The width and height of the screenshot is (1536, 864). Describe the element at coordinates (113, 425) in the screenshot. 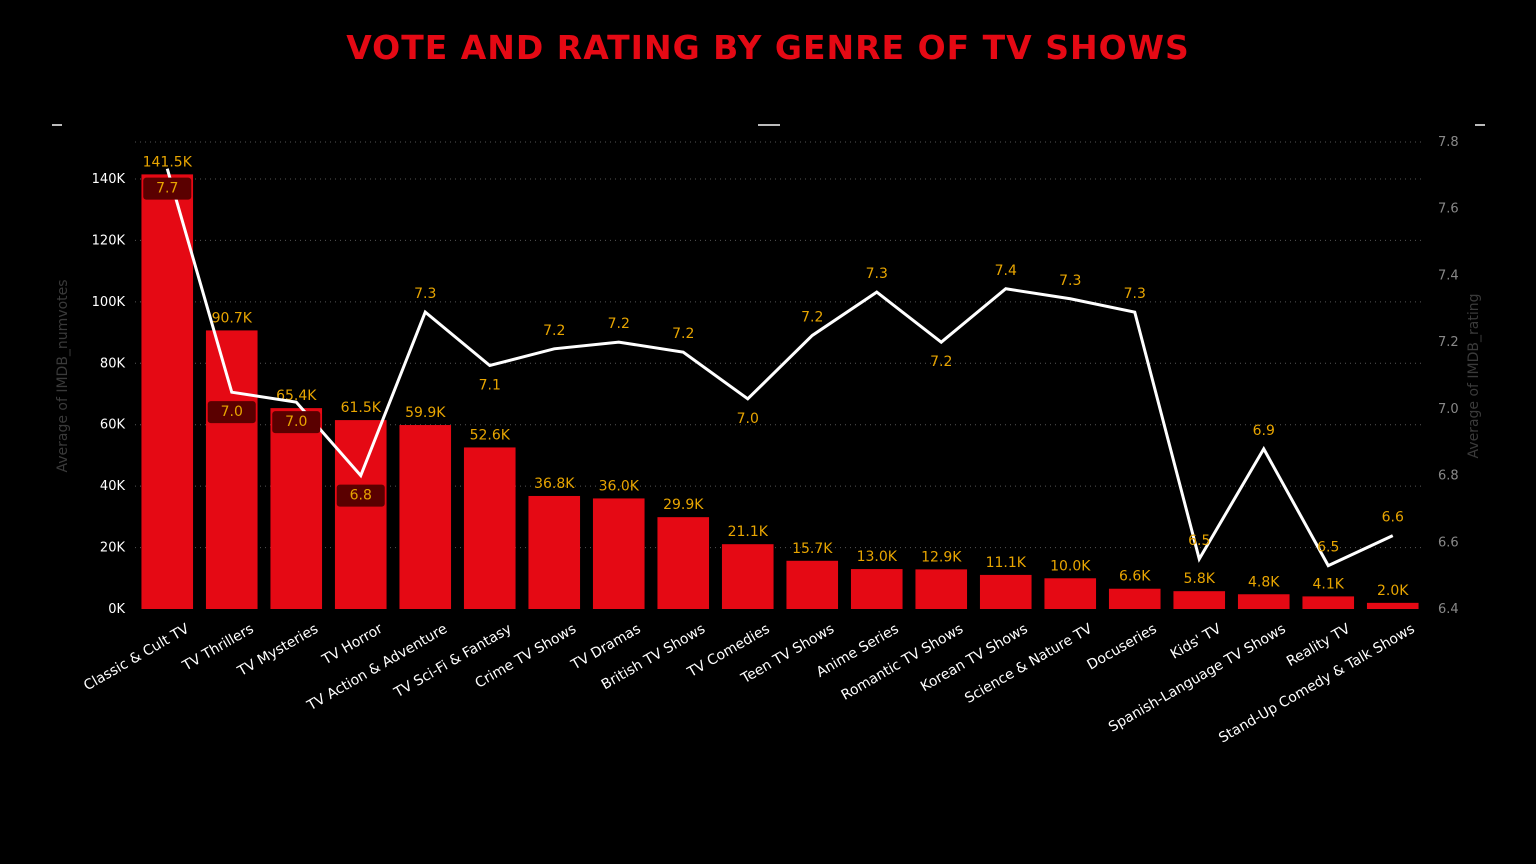

I see `left-y-tick-label: 60K` at that location.